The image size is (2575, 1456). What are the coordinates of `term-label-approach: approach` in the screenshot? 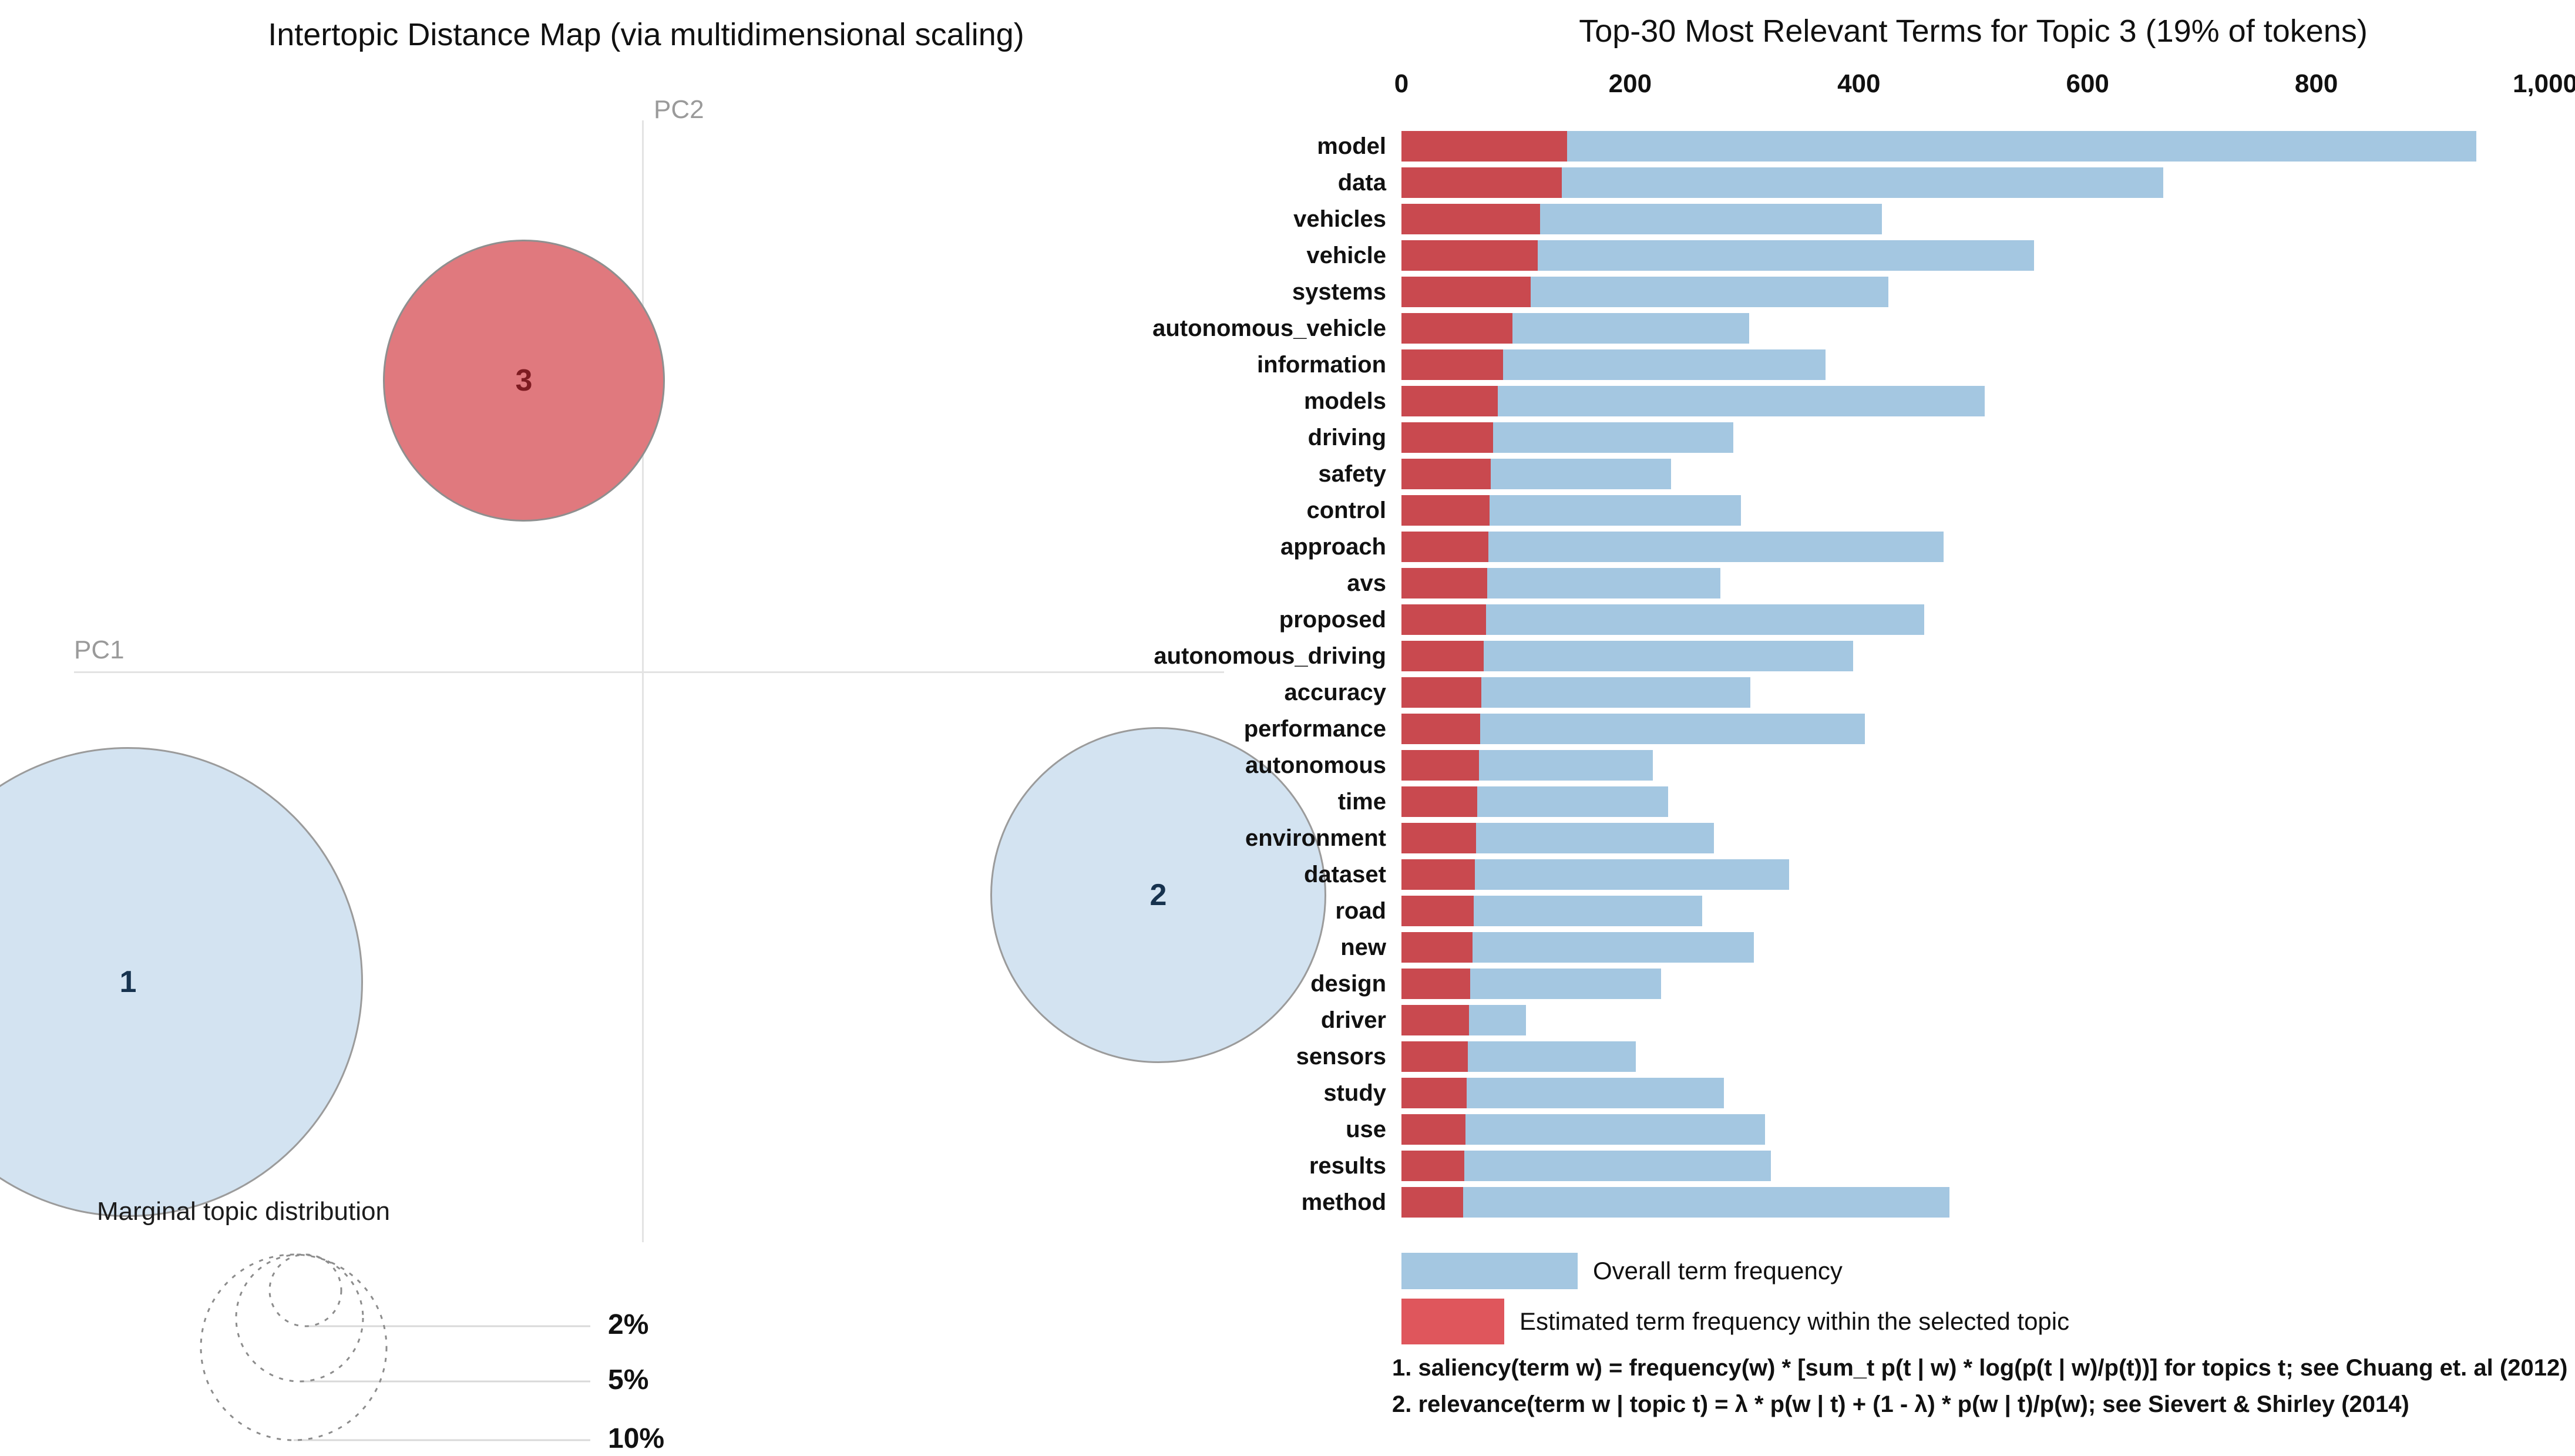 It's located at (1333, 547).